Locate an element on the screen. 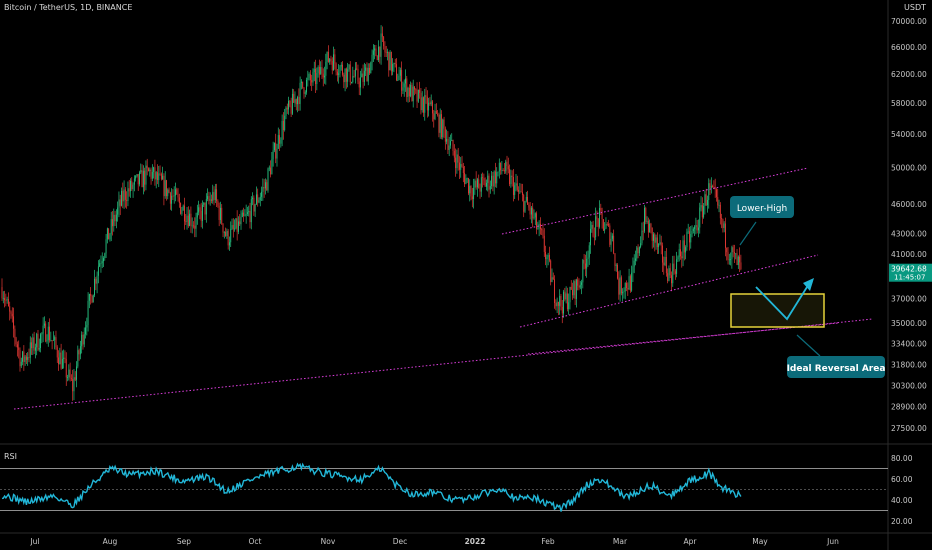  price-badge-value: 39642.68 is located at coordinates (909, 269).